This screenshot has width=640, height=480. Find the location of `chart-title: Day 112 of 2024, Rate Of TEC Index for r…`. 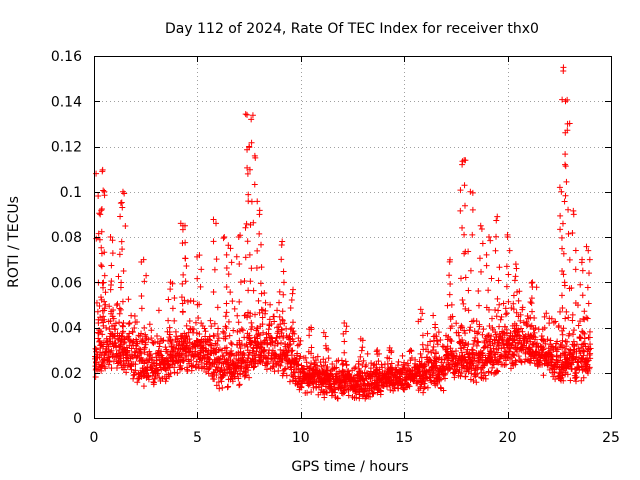

chart-title: Day 112 of 2024, Rate Of TEC Index for r… is located at coordinates (352, 29).